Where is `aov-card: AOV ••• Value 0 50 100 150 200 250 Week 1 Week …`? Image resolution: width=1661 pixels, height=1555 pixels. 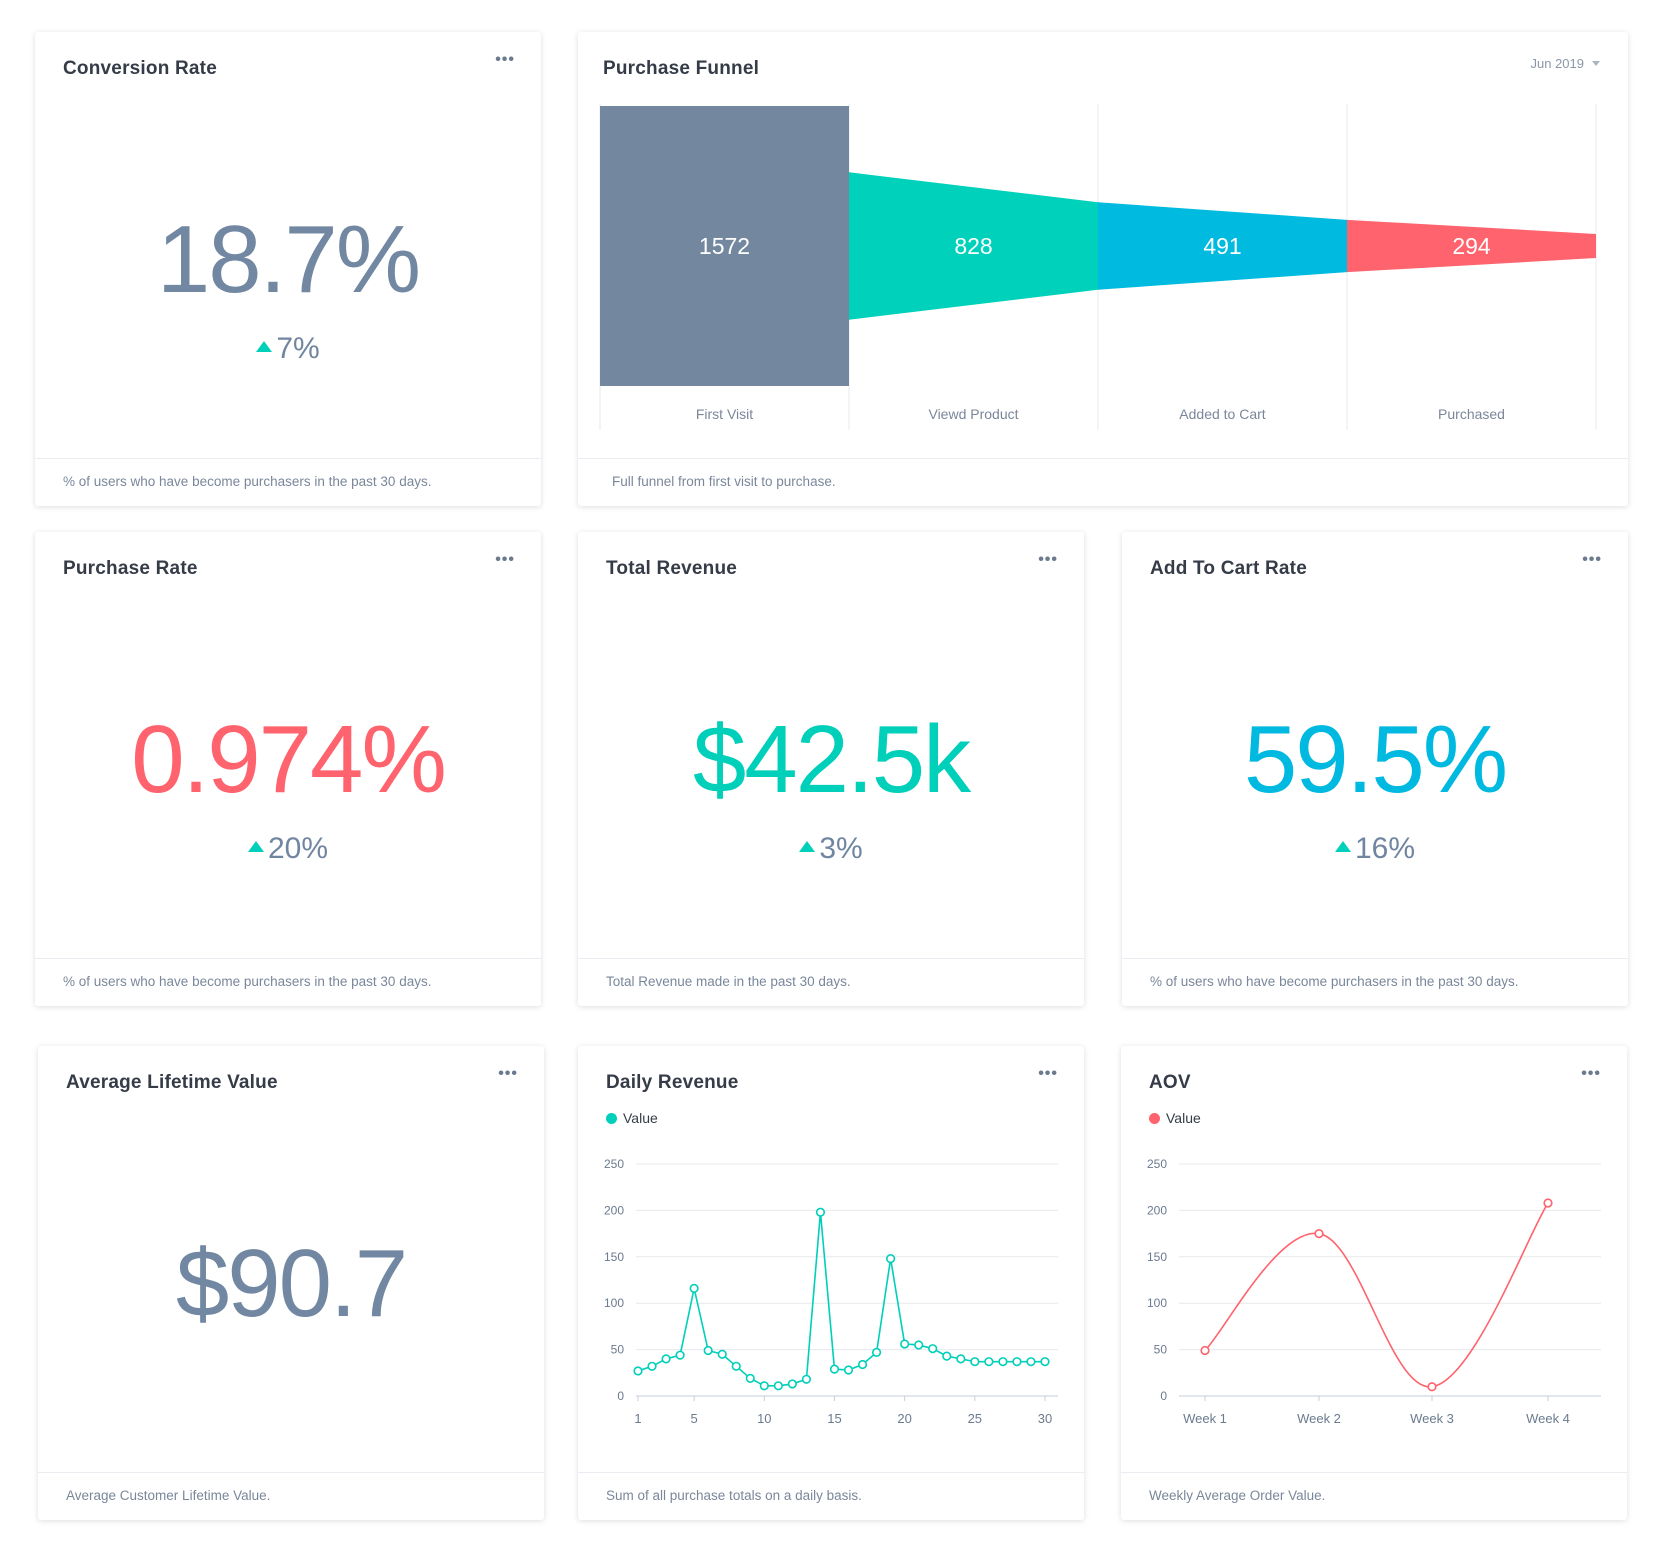
aov-card: AOV ••• Value 0 50 100 150 200 250 Week 1 Week … is located at coordinates (1374, 1283).